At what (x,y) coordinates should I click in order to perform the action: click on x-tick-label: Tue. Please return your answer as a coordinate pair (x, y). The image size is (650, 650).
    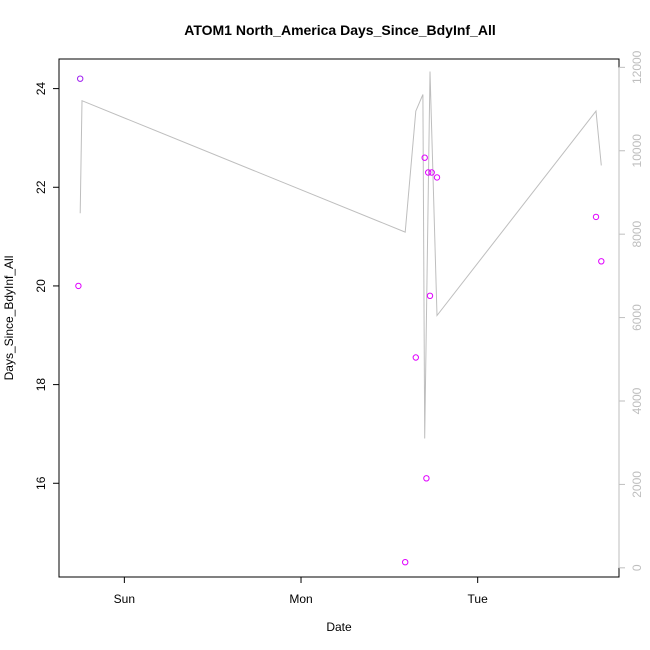
    Looking at the image, I should click on (478, 599).